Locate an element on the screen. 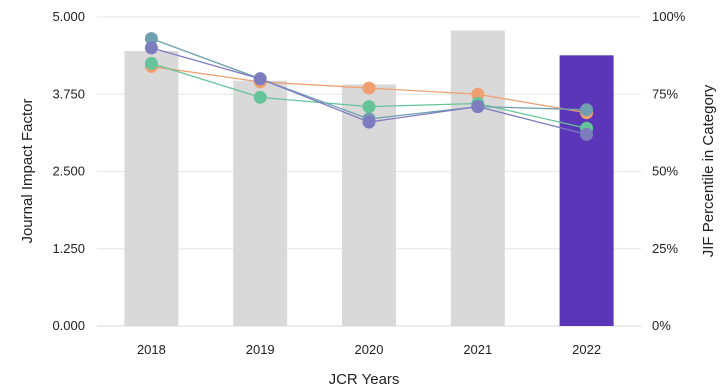  x-axis-ticks: 2018 2019 2020 2021 2022 is located at coordinates (369, 349).